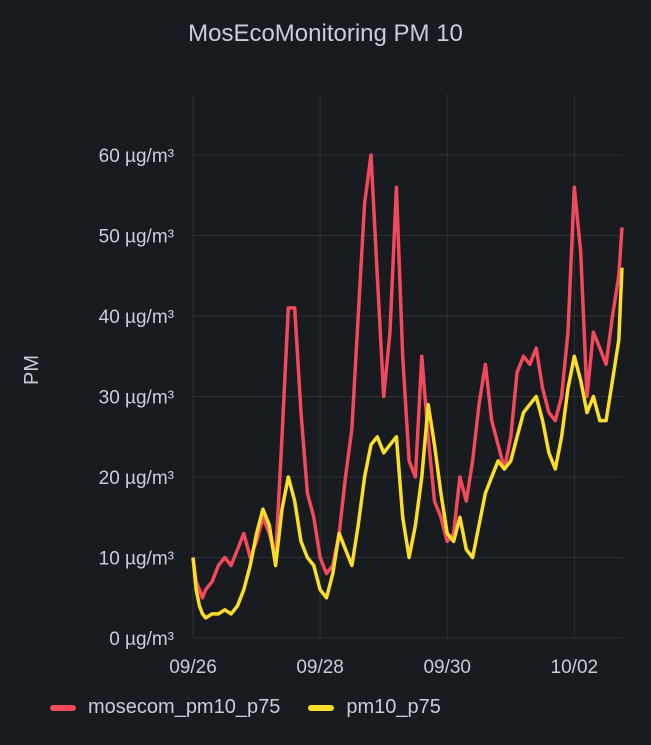 The image size is (651, 745). Describe the element at coordinates (136, 237) in the screenshot. I see `y-tick-label: 50 µg/m³` at that location.